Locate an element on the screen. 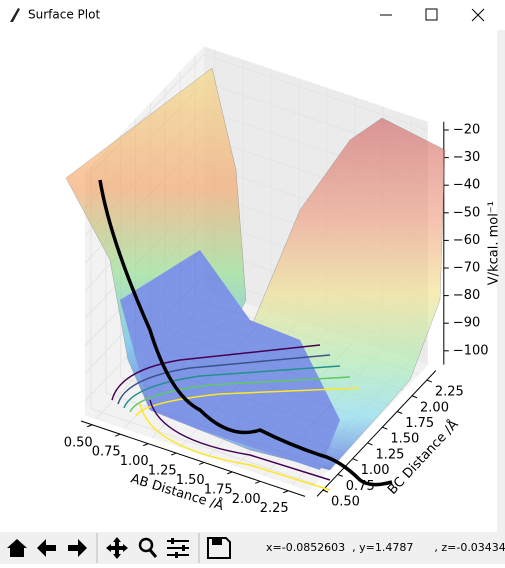 The width and height of the screenshot is (505, 568). x-axis is located at coordinates (193, 458).